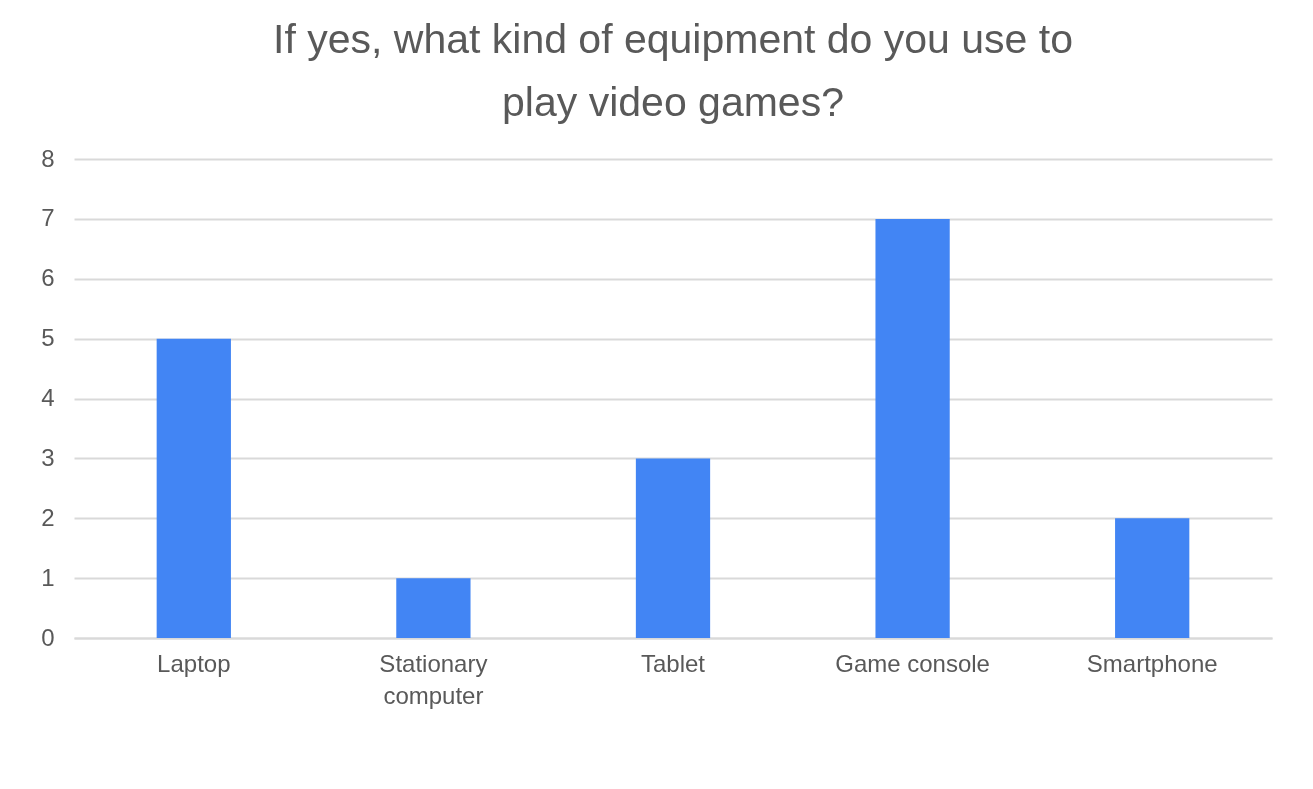 This screenshot has height=789, width=1313. Describe the element at coordinates (433, 679) in the screenshot. I see `x-tick-label: Stationary computer` at that location.